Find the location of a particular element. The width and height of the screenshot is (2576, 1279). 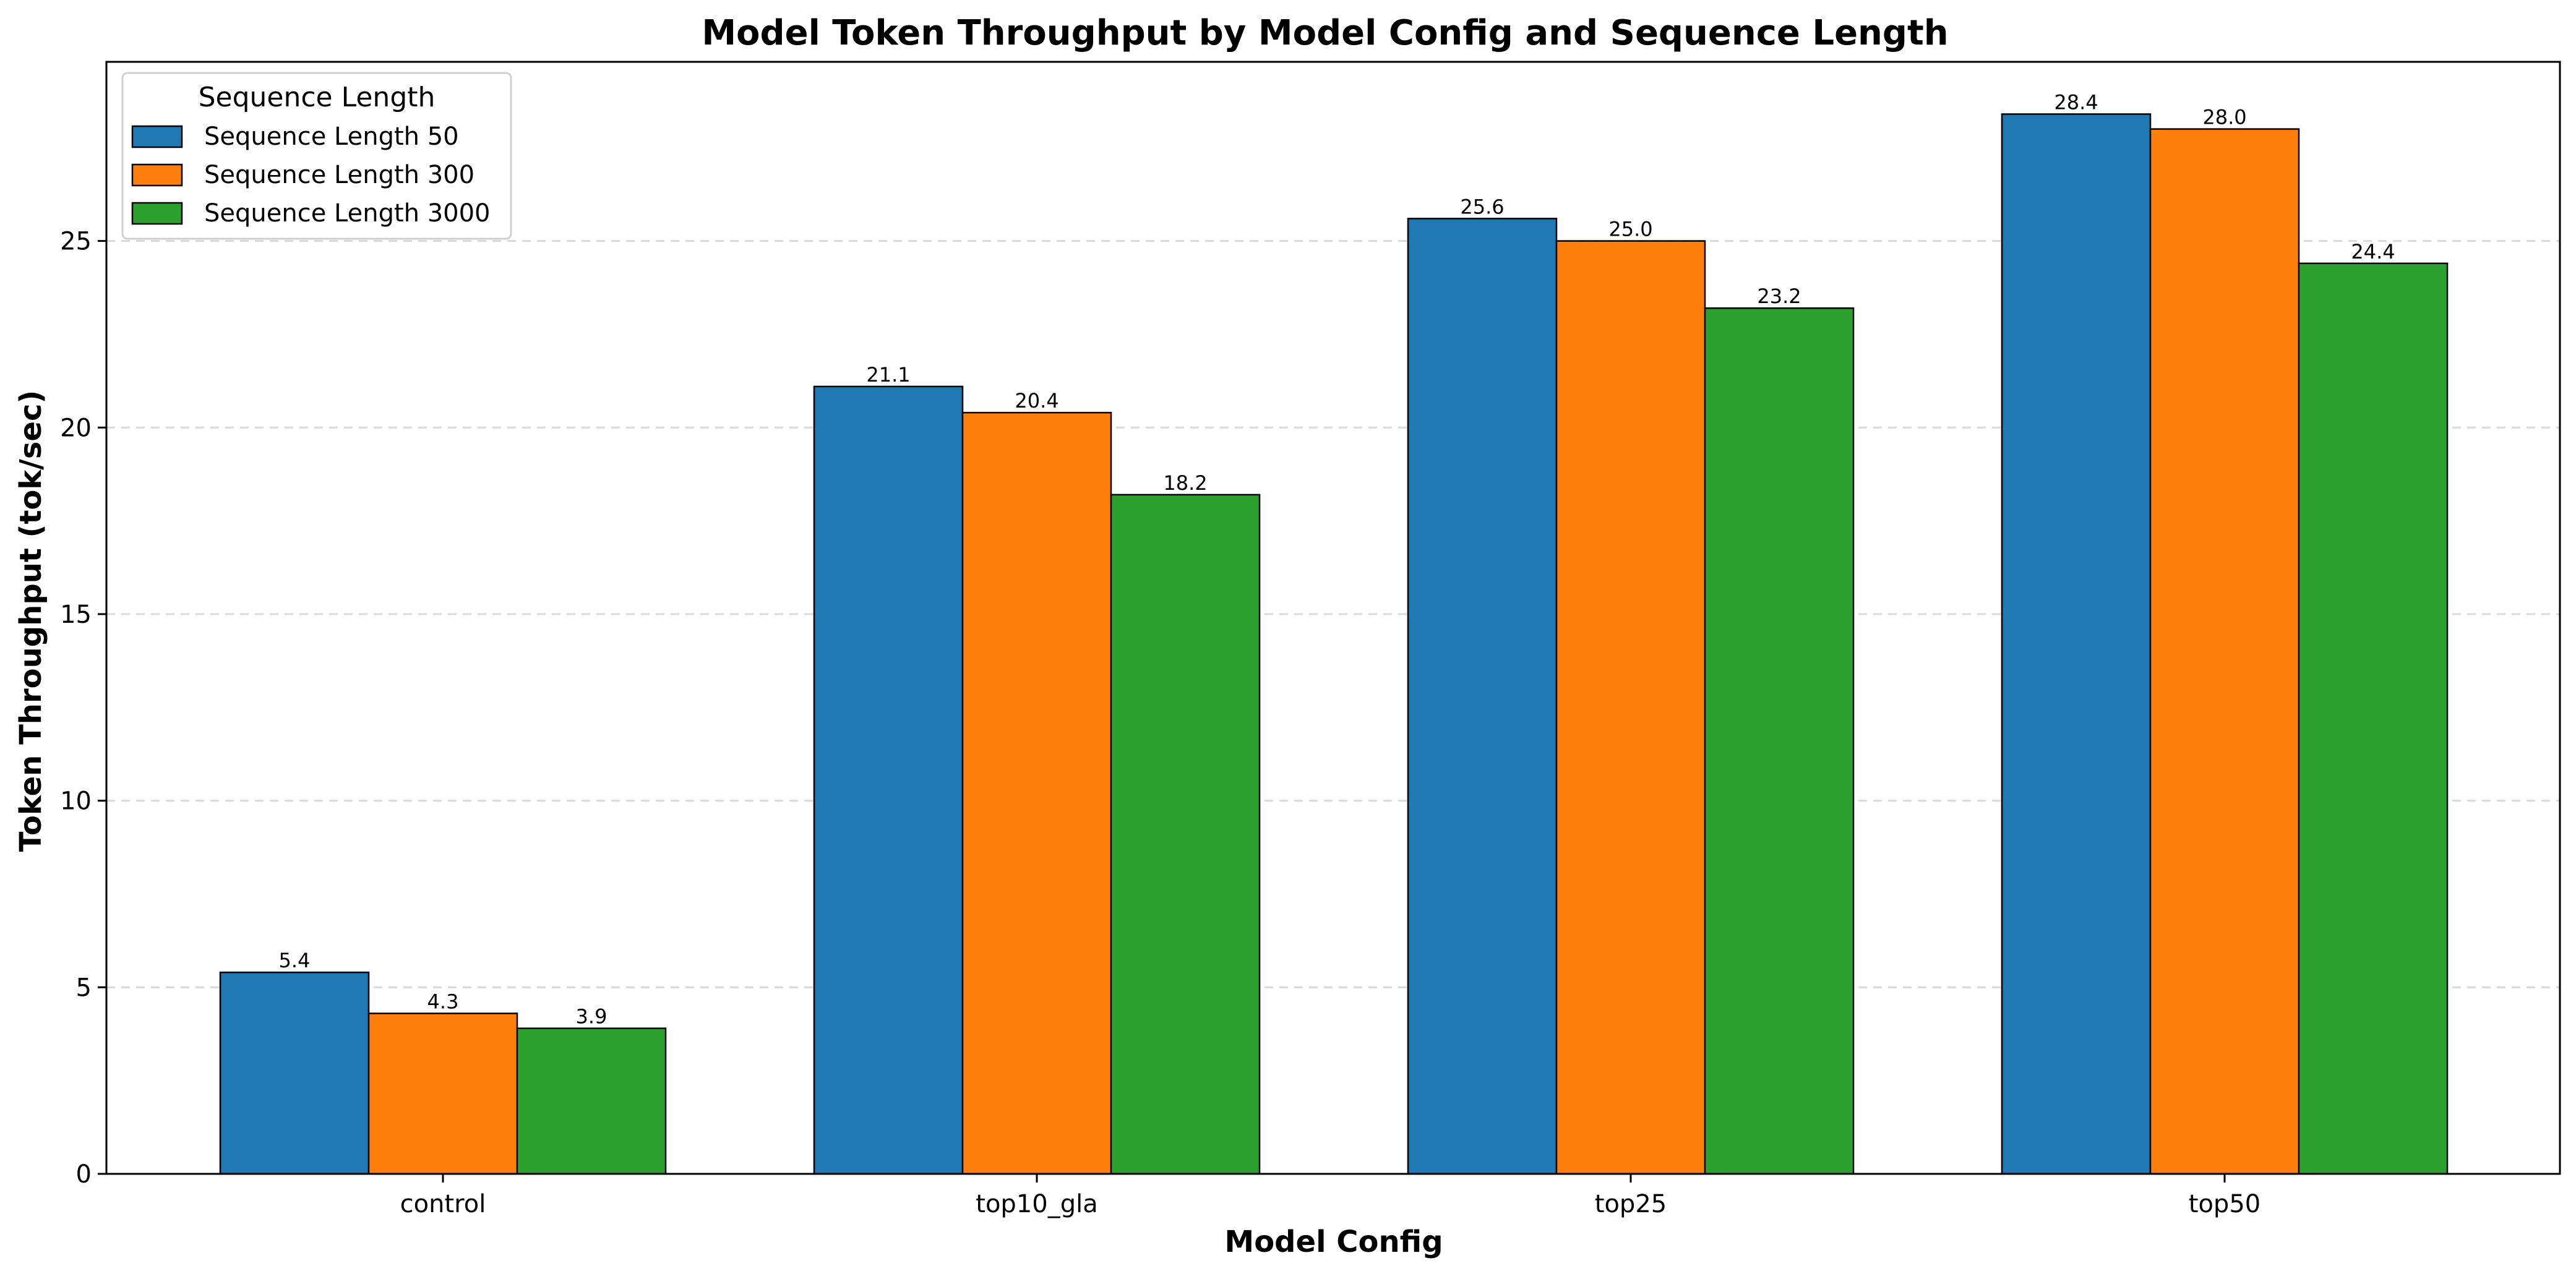

y-tick-label-20: 20 is located at coordinates (76, 428).